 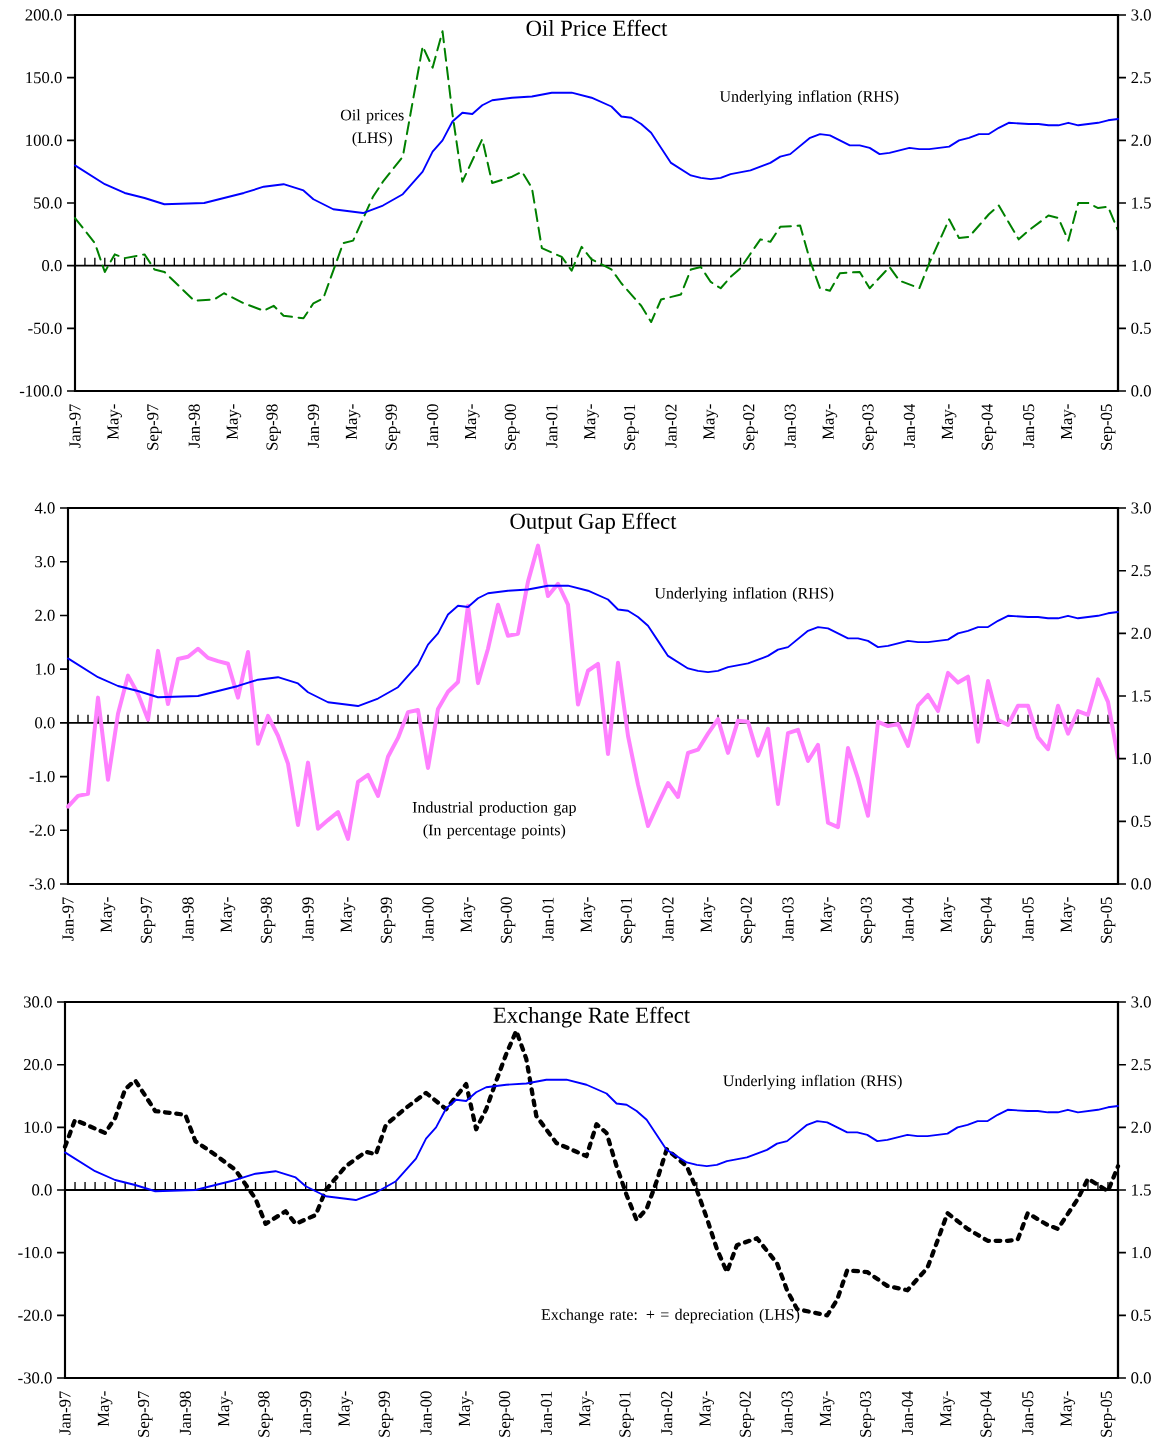 I want to click on y-tick-label: 0.0, so click(x=52, y=266).